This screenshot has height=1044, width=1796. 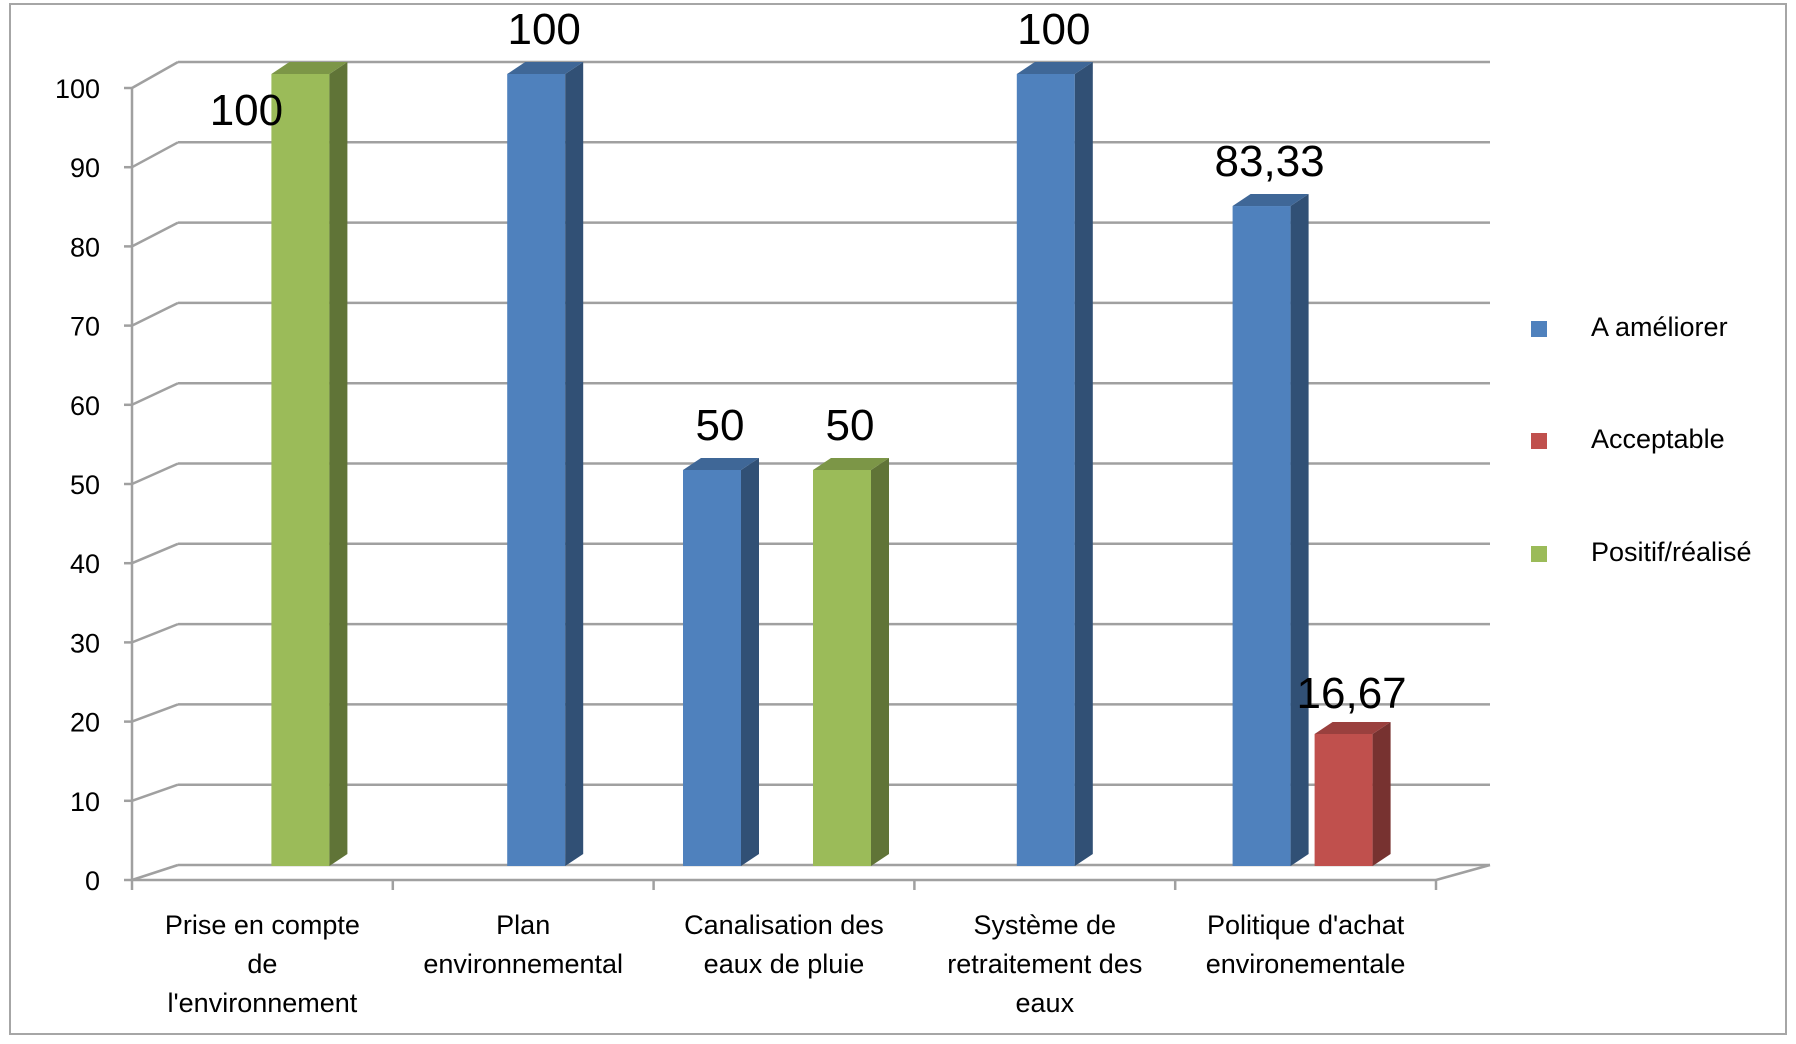 What do you see at coordinates (1044, 964) in the screenshot?
I see `x-category-label: Système de retraitement des eaux` at bounding box center [1044, 964].